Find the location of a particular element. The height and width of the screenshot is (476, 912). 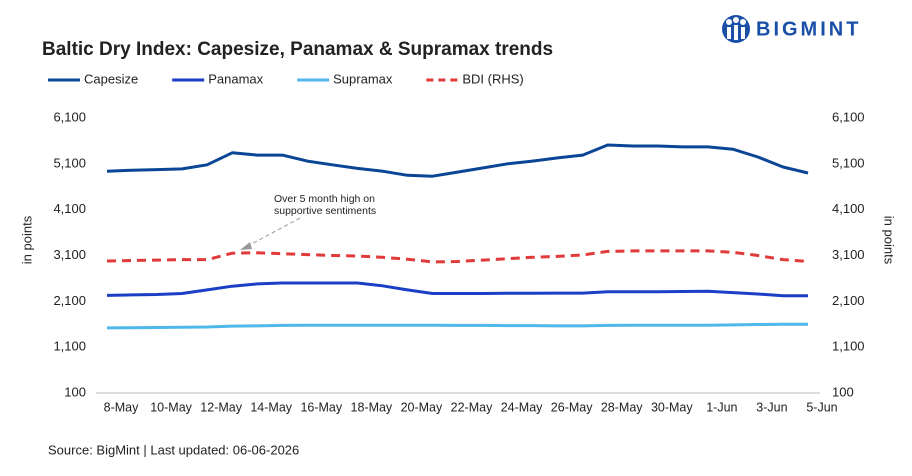

legend-label: Capesize is located at coordinates (111, 78).